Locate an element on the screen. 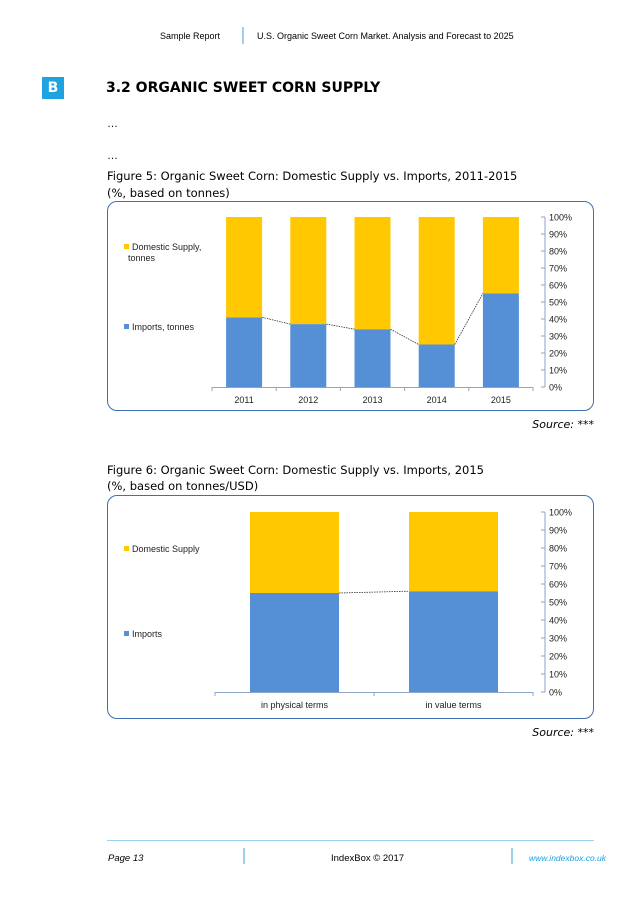 The height and width of the screenshot is (903, 638). figure5-source: Source: *** is located at coordinates (563, 424).